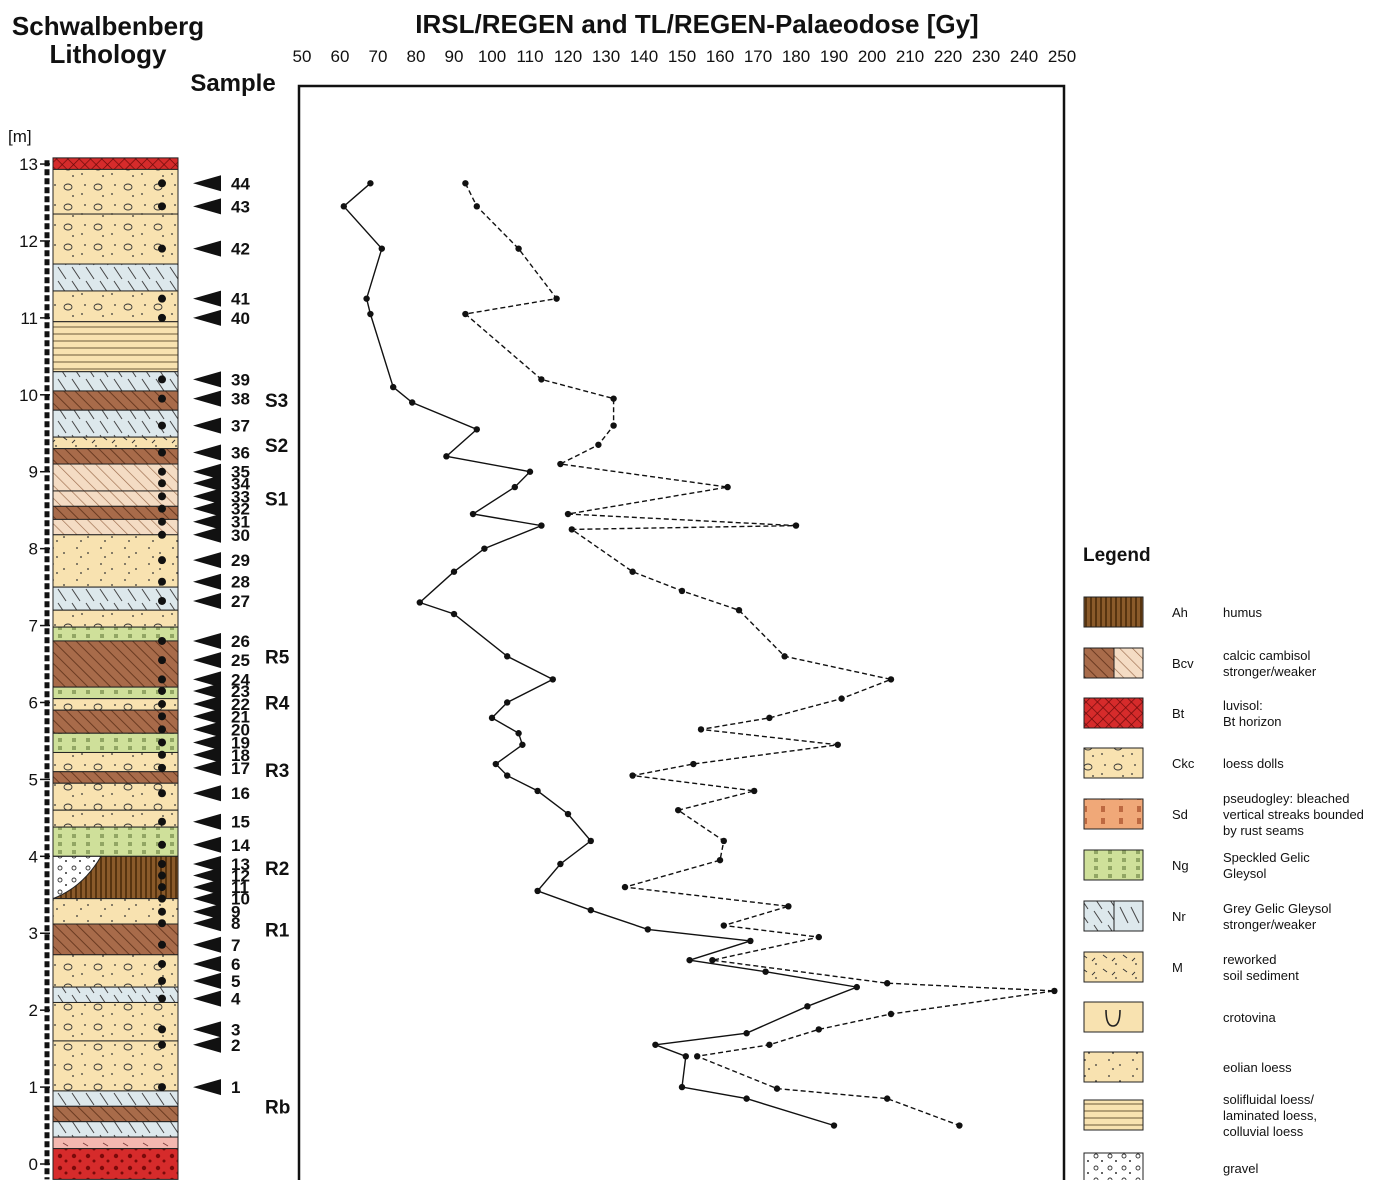 Image resolution: width=1381 pixels, height=1180 pixels. I want to click on sample-number: 21, so click(240, 716).